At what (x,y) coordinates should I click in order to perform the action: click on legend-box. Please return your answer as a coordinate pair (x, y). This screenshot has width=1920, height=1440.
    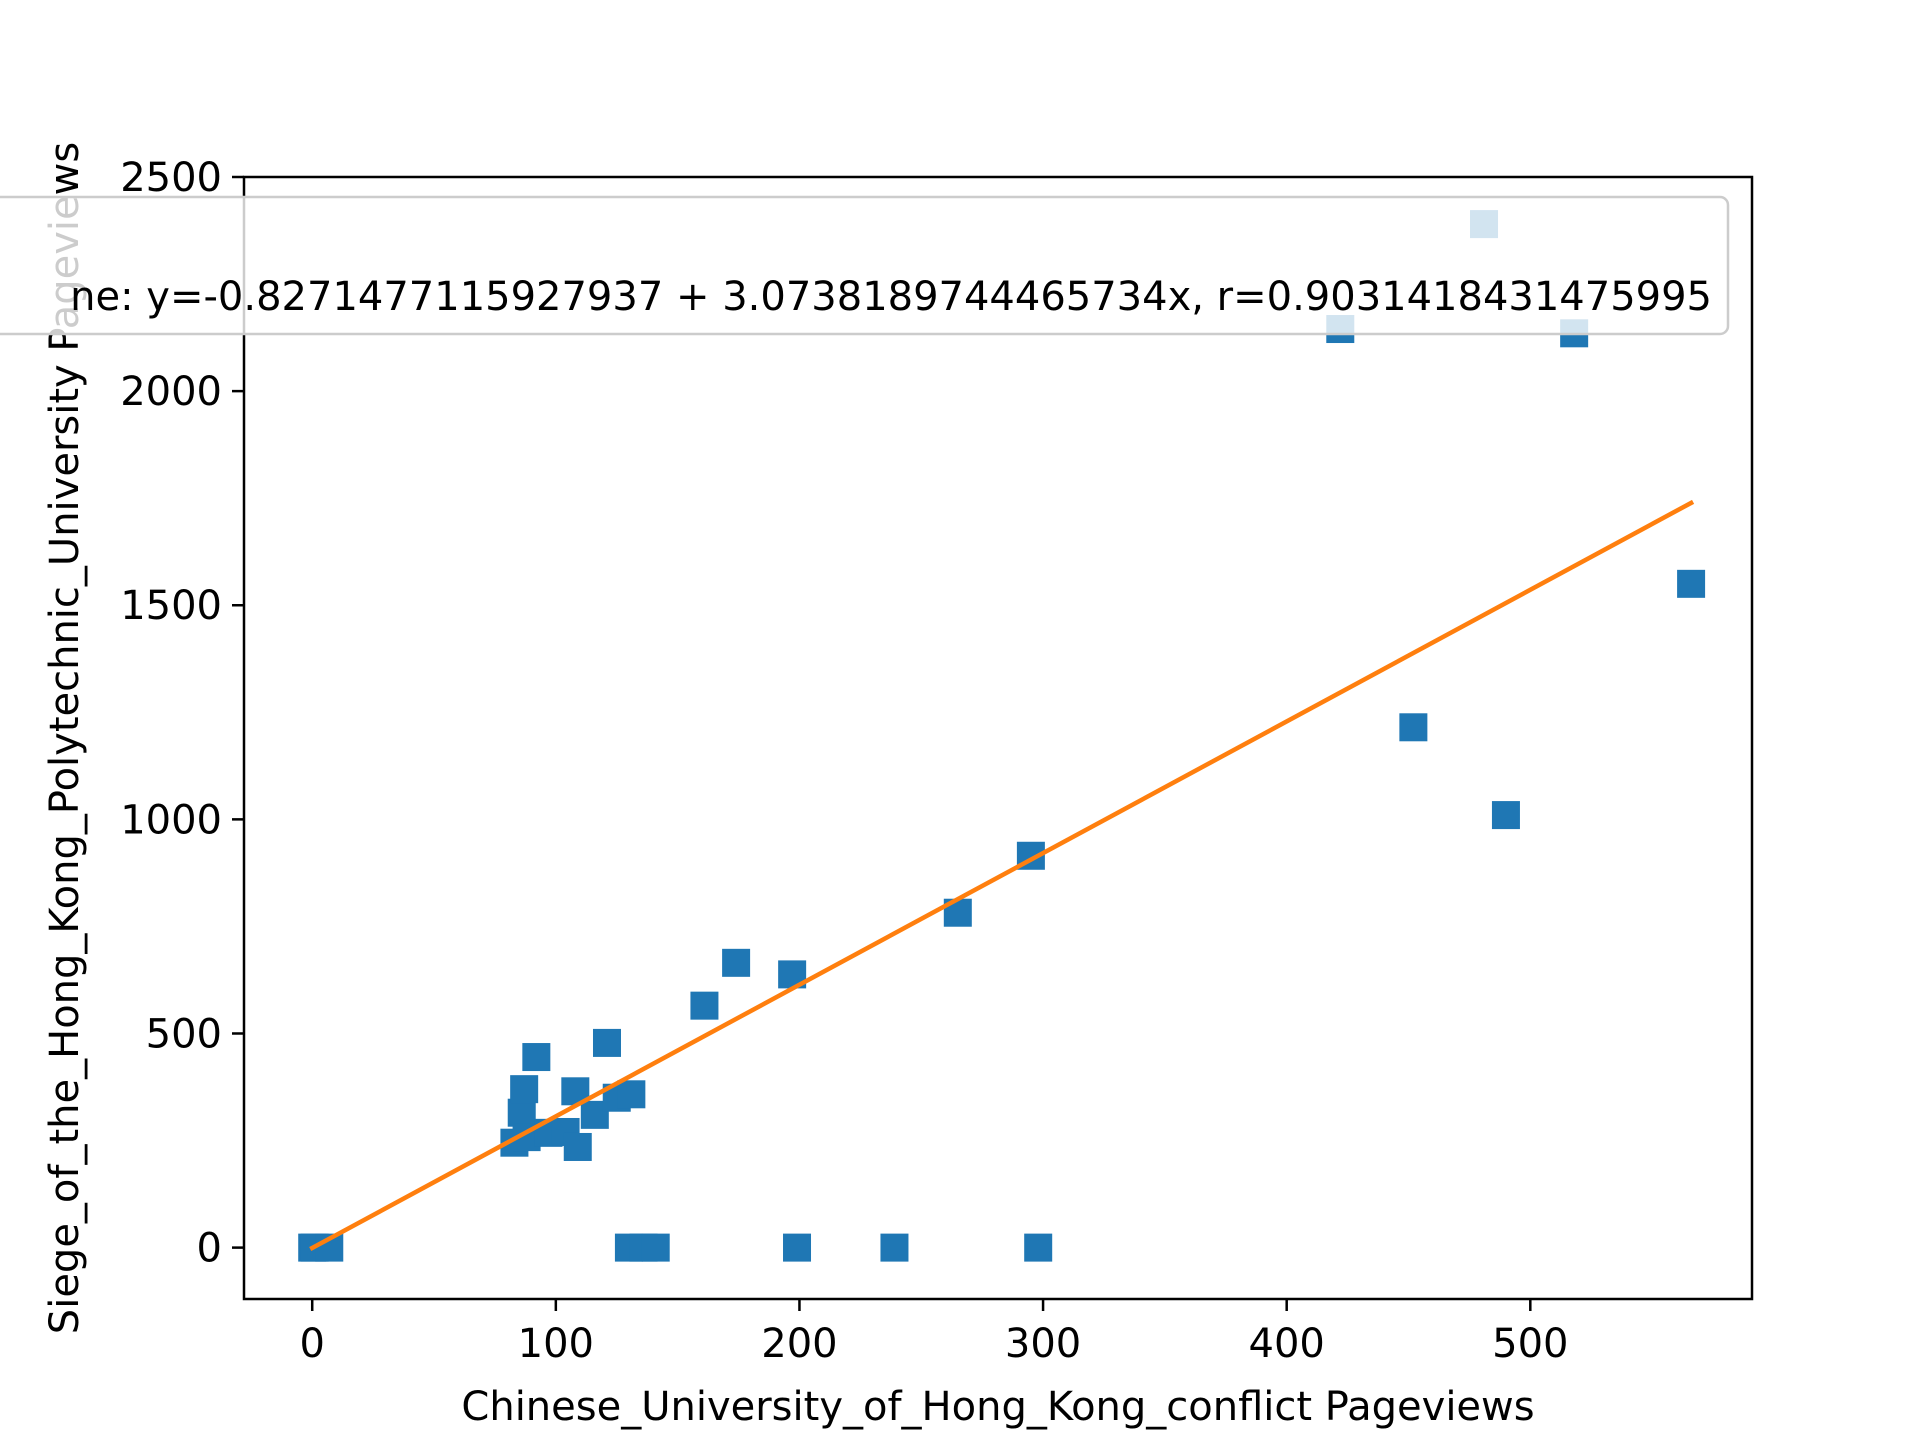
    Looking at the image, I should click on (865, 265).